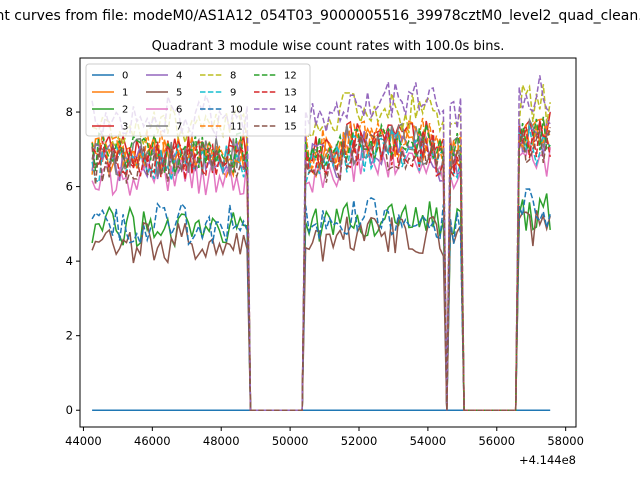  What do you see at coordinates (179, 127) in the screenshot?
I see `legend-label-7: 7` at bounding box center [179, 127].